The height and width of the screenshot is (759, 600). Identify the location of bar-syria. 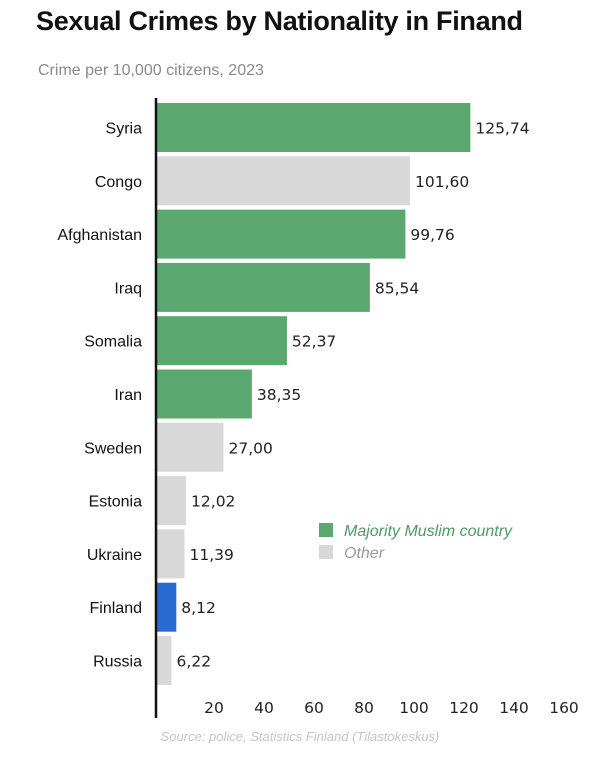
(313, 127).